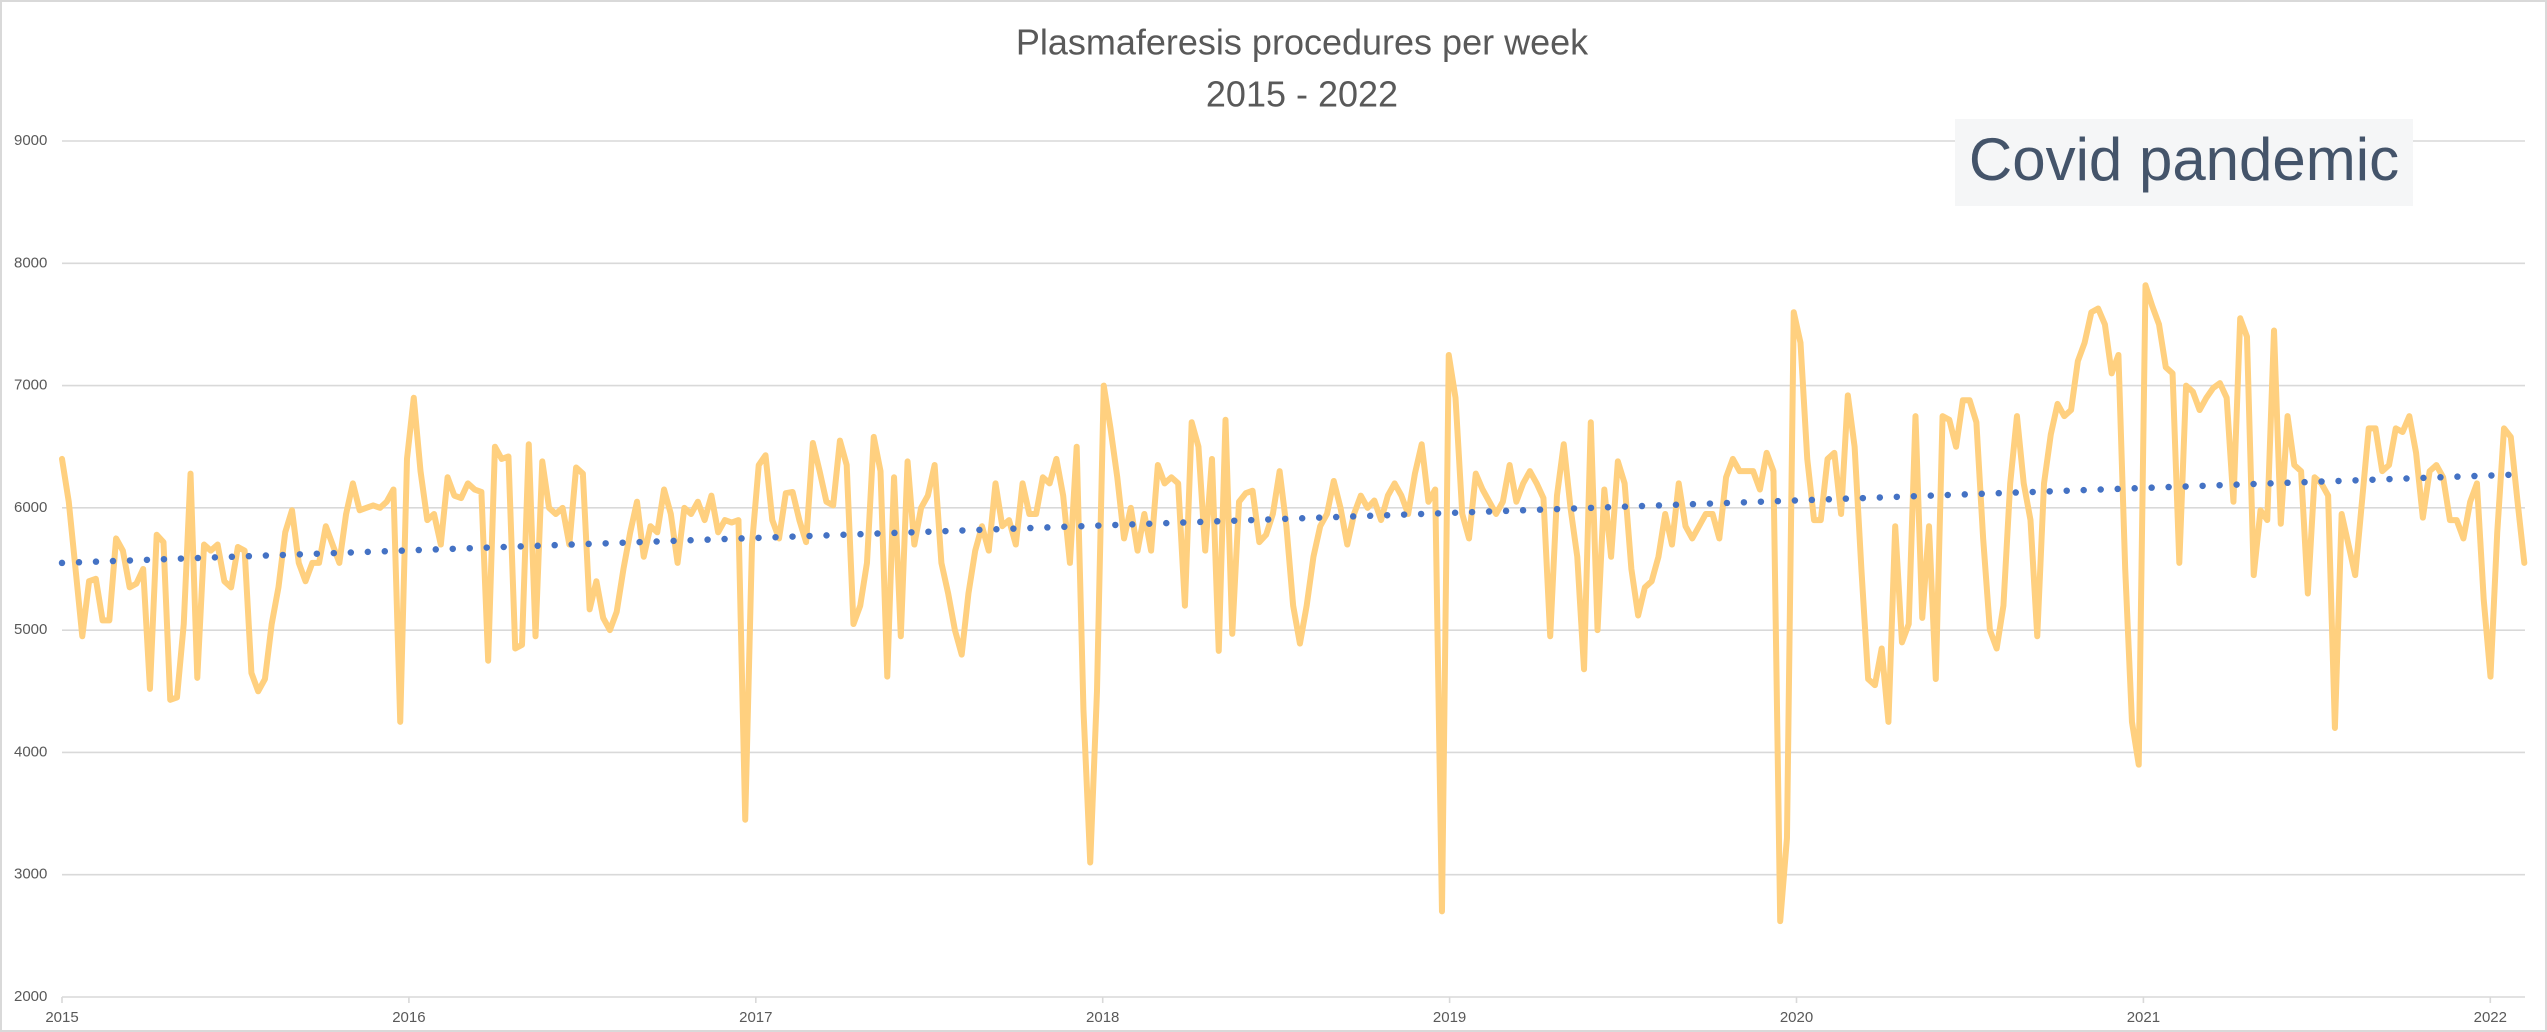 Image resolution: width=2547 pixels, height=1032 pixels. Describe the element at coordinates (30, 996) in the screenshot. I see `y-tick-label: 2000` at that location.